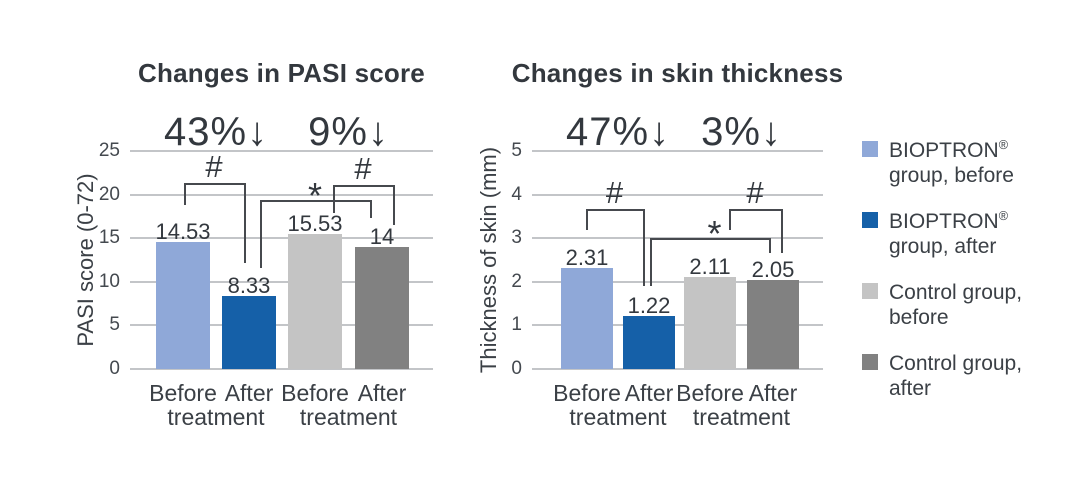  What do you see at coordinates (516, 194) in the screenshot?
I see `y-tick-label: 4` at bounding box center [516, 194].